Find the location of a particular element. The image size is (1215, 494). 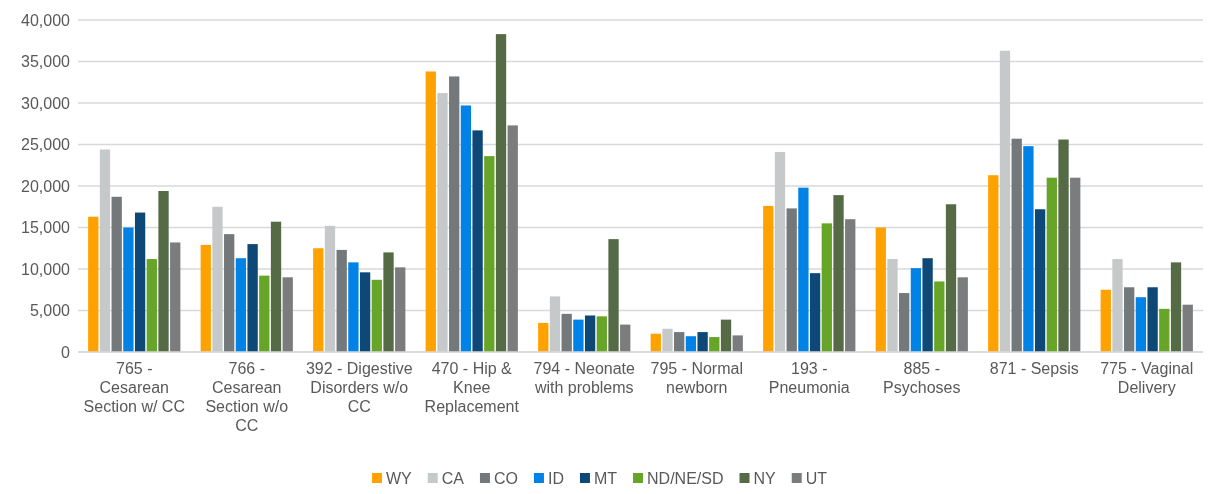

x-tick-label: 871 - Sepsis is located at coordinates (1034, 368).